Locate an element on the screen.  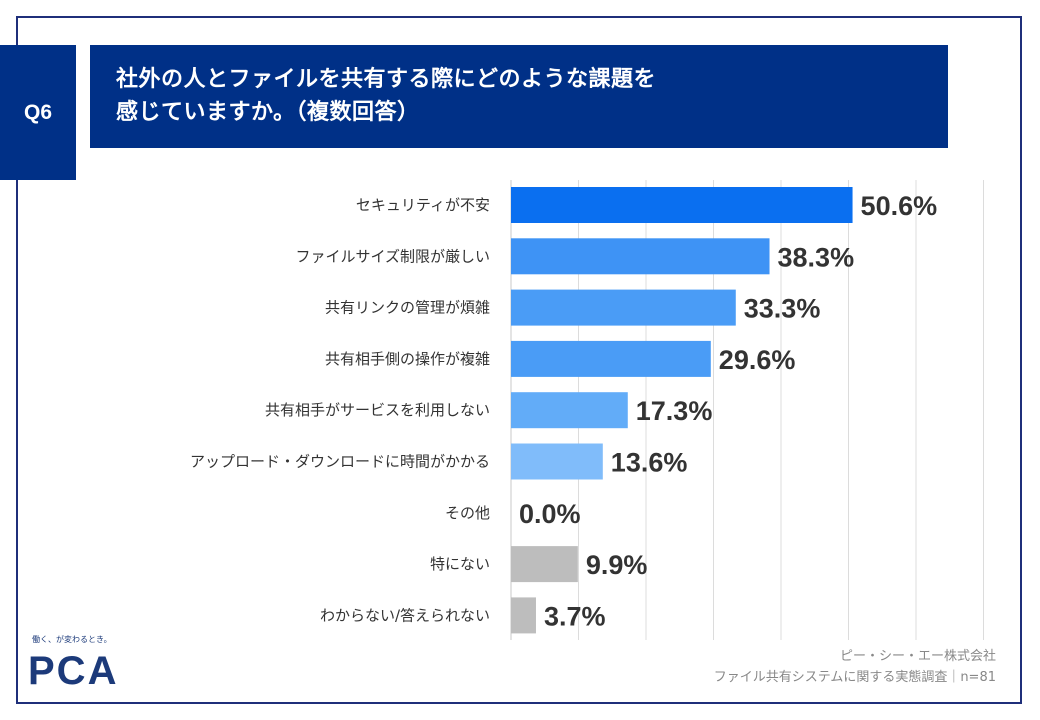
category-label: 共有リンクの管理が煩雑 is located at coordinates (407, 308).